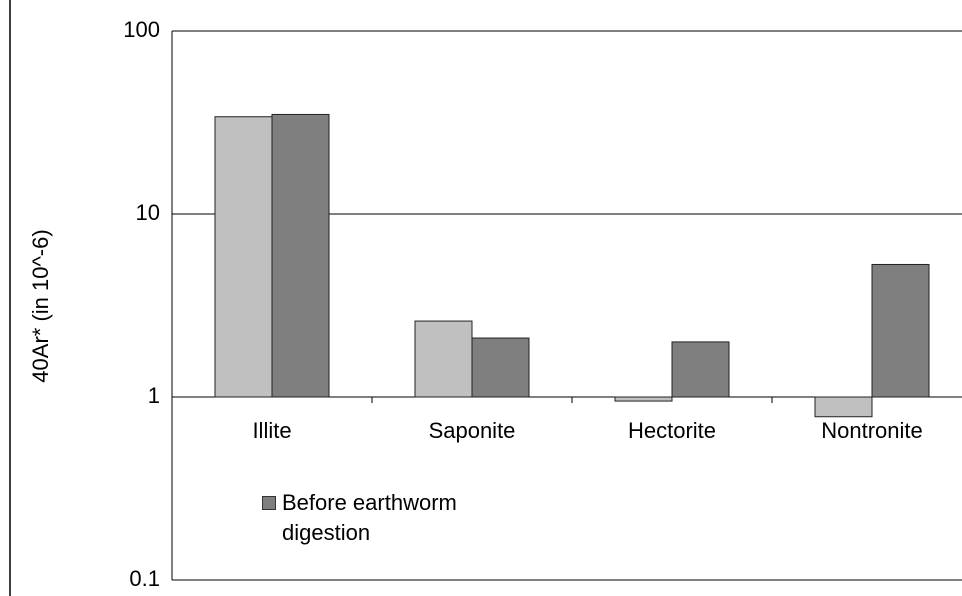 The height and width of the screenshot is (596, 962). I want to click on y-axis-label: 40Ar* (in 10^-6), so click(40, 305).